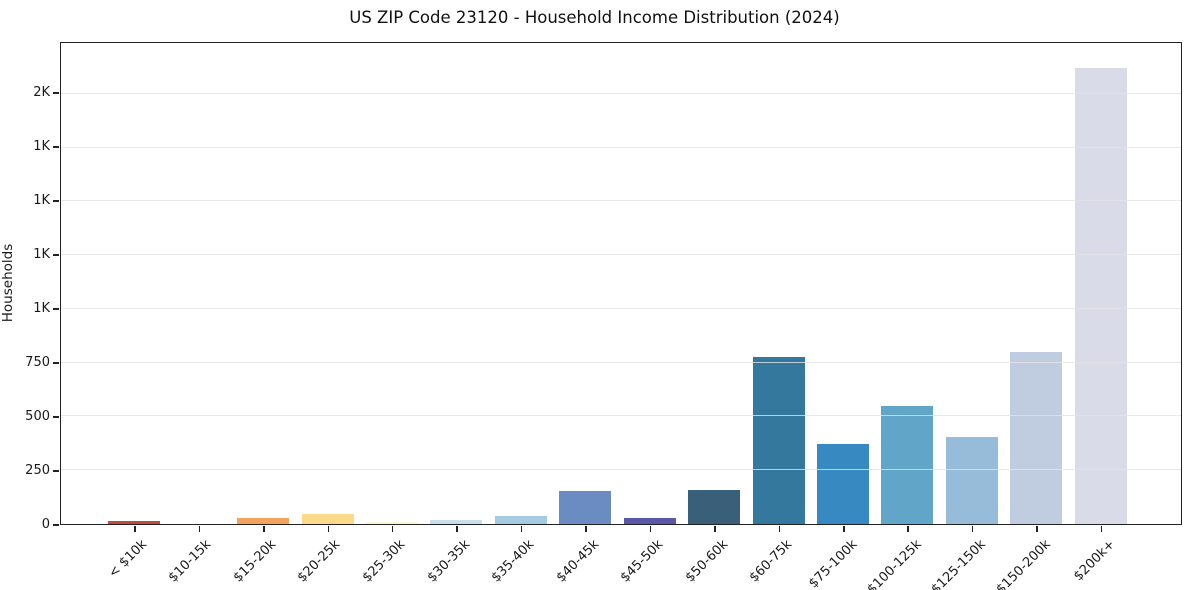  What do you see at coordinates (384, 561) in the screenshot?
I see `x-tick-label: $25-30k` at bounding box center [384, 561].